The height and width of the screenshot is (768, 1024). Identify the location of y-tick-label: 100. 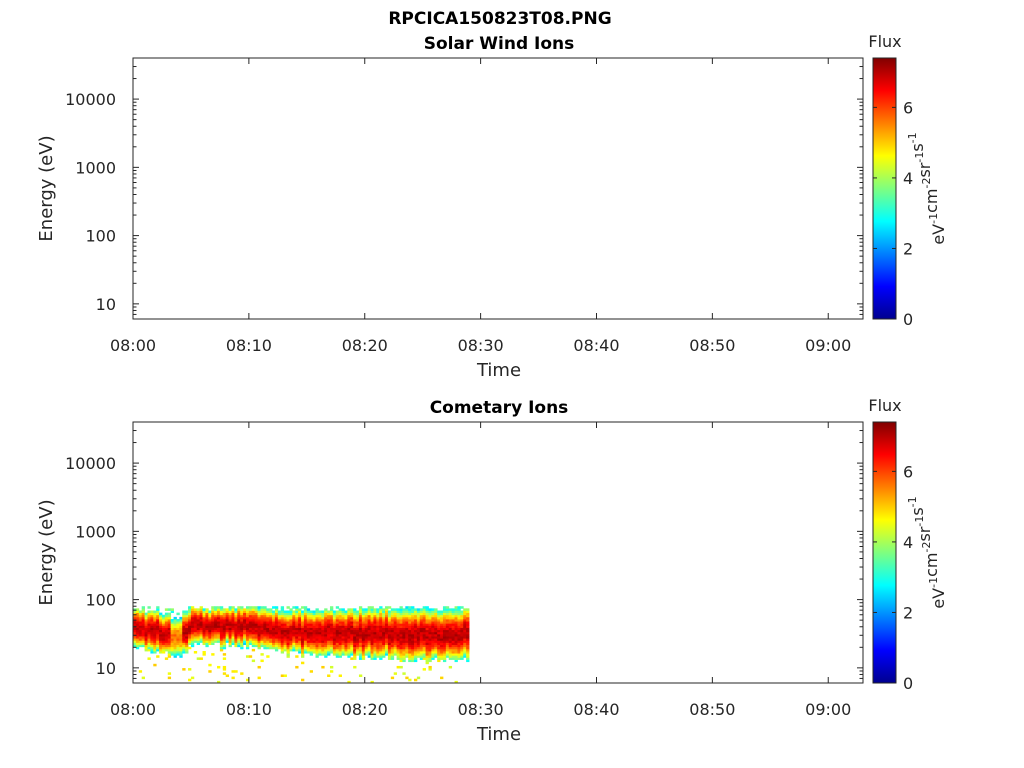
(100, 236).